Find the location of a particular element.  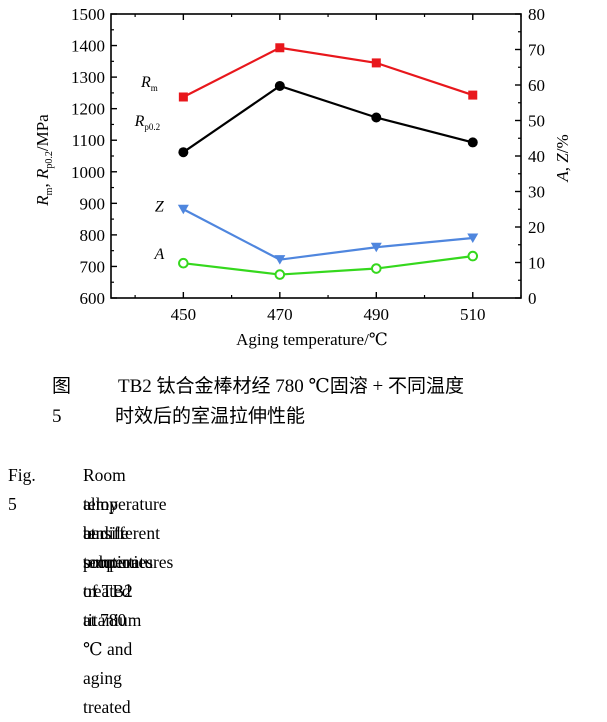

series-line-z is located at coordinates (327, 234).